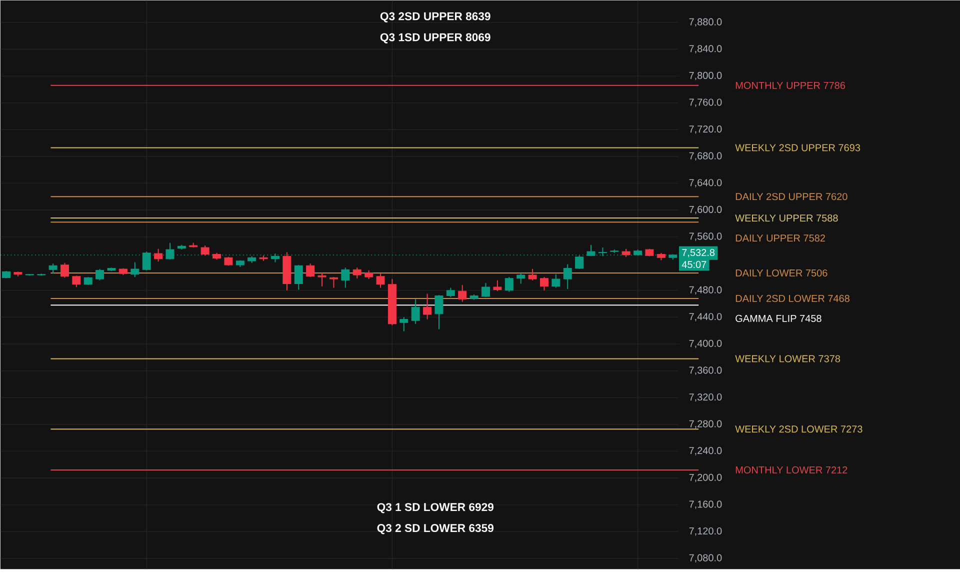 This screenshot has height=578, width=960. What do you see at coordinates (705, 397) in the screenshot?
I see `y-tick-label: 7,320.0` at bounding box center [705, 397].